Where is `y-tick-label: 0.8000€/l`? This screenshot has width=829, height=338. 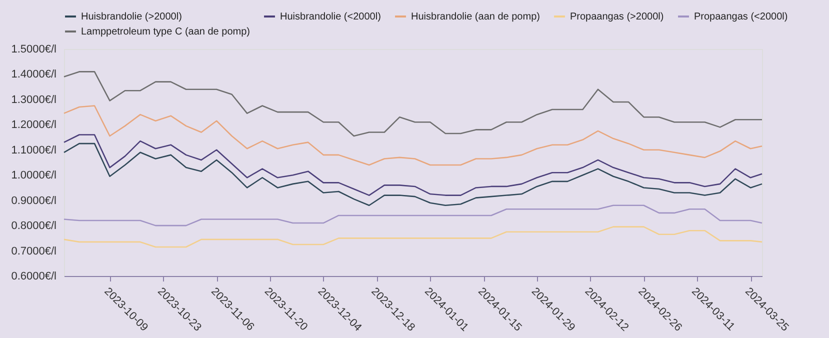 y-tick-label: 0.8000€/l is located at coordinates (33, 226).